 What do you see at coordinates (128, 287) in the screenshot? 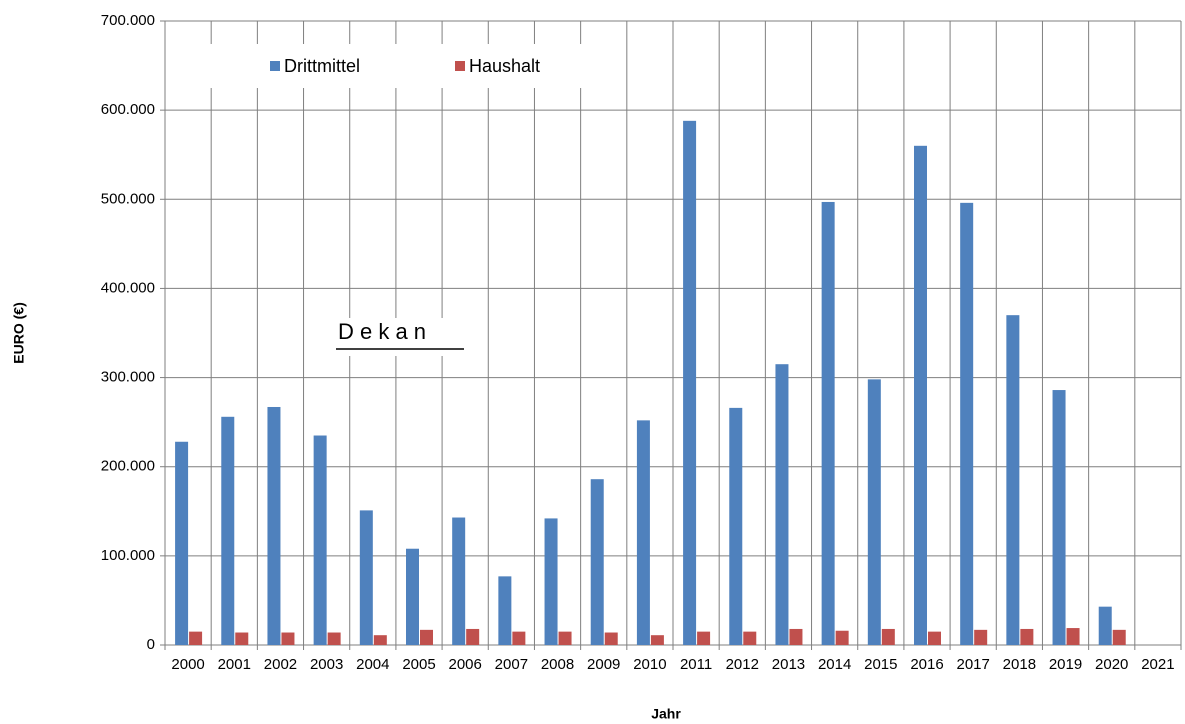
I see `y-tick-label: 400.000` at bounding box center [128, 287].